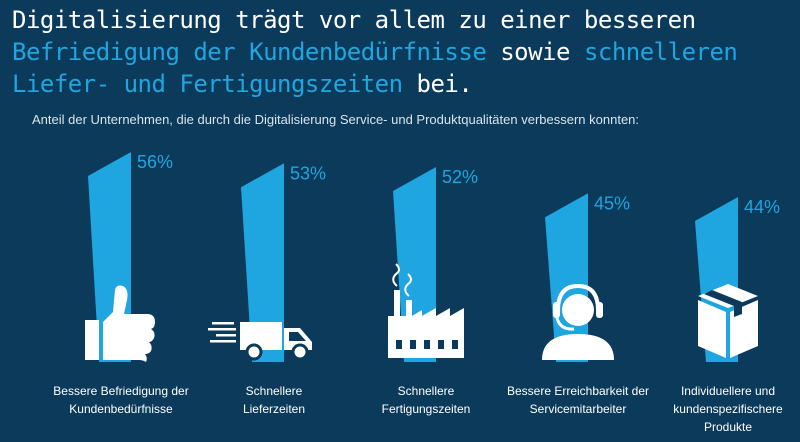  Describe the element at coordinates (375, 68) in the screenshot. I see `title-highlight-2: schnelleren Liefer- und Fertigungszeiten` at that location.